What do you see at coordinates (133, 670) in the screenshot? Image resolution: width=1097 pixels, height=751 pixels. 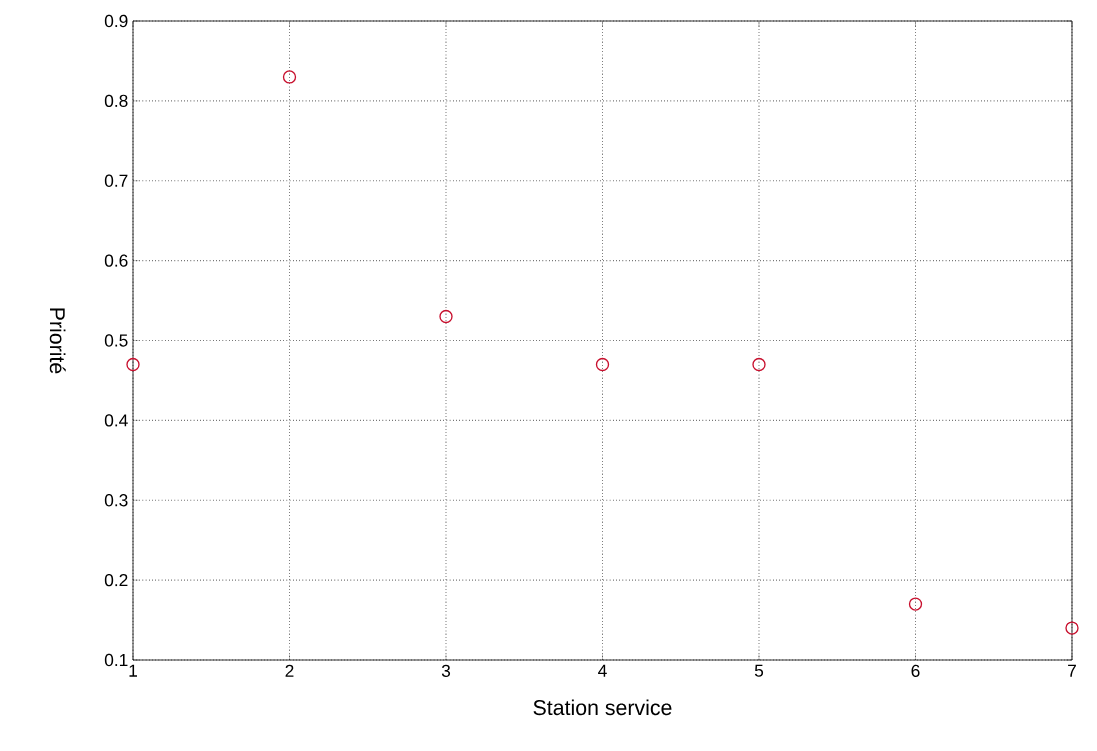 I see `x-tick-label: 1` at bounding box center [133, 670].